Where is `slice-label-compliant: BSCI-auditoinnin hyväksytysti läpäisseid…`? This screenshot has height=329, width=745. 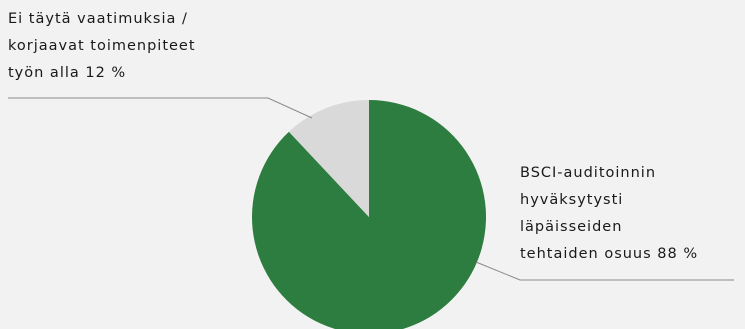 slice-label-compliant: BSCI-auditoinnin hyväksytysti läpäisseid… is located at coordinates (609, 213).